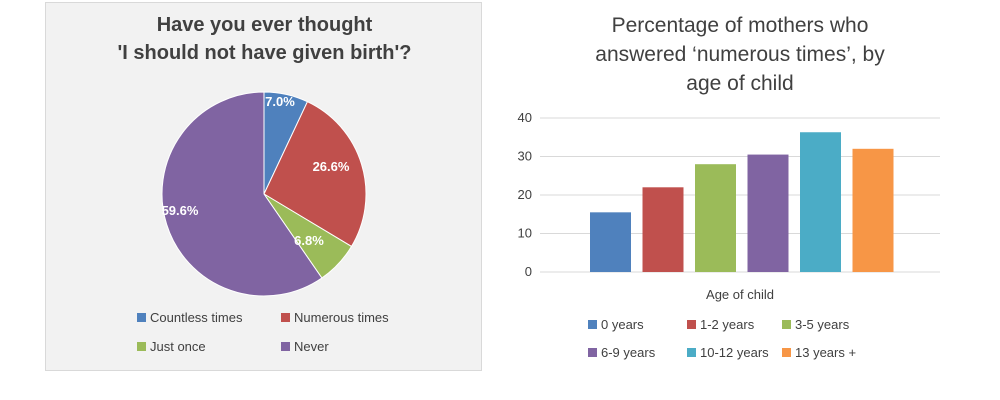  What do you see at coordinates (264, 25) in the screenshot?
I see `pie-chart-title-line1: Have you ever thought` at bounding box center [264, 25].